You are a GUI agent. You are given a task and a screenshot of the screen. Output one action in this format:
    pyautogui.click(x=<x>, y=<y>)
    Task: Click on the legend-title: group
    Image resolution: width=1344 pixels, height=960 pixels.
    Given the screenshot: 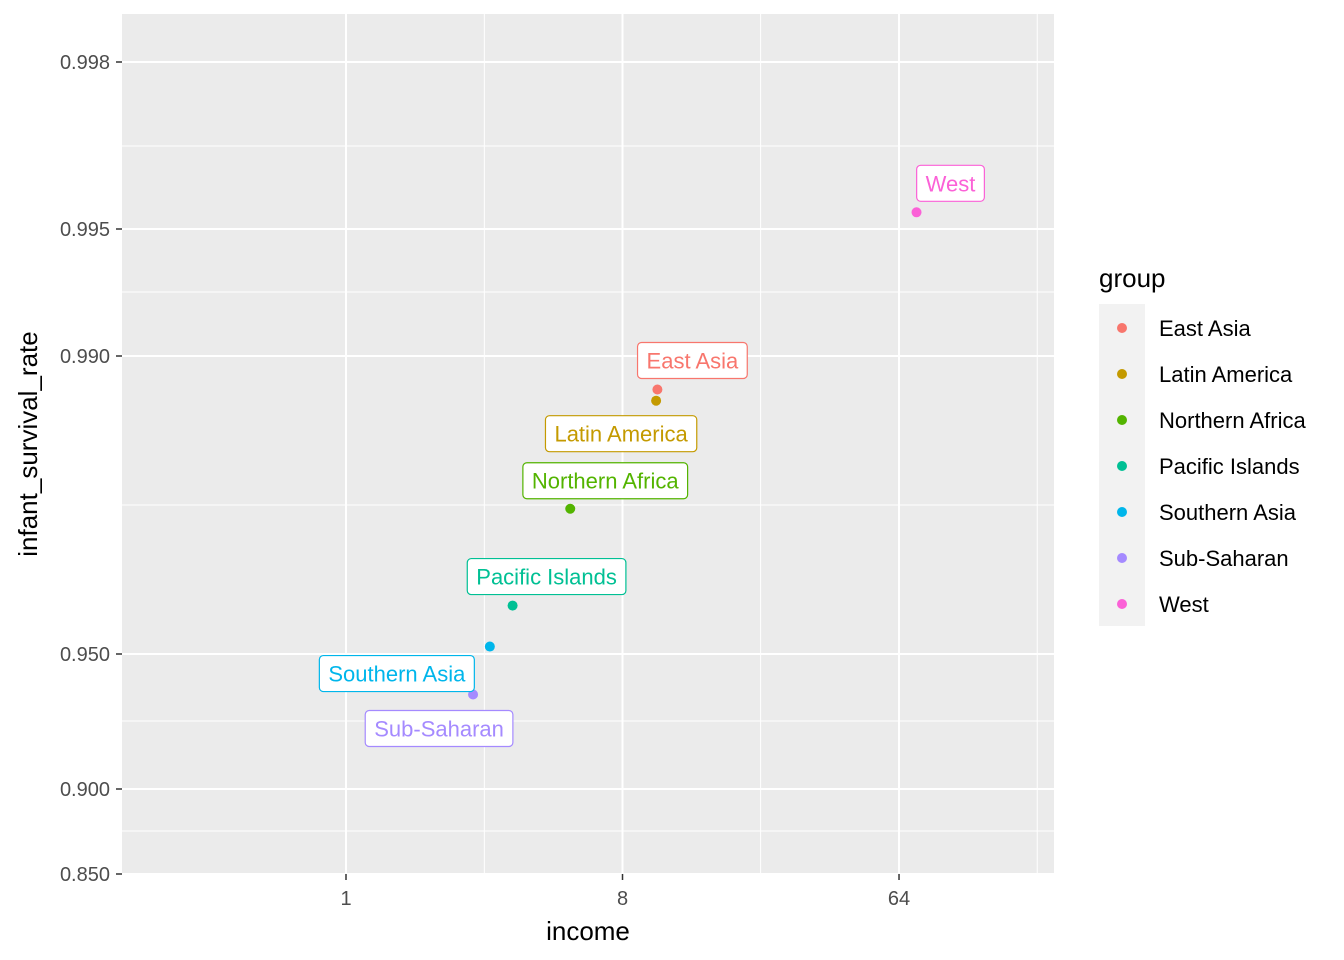 What is the action you would take?
    pyautogui.click(x=1132, y=278)
    